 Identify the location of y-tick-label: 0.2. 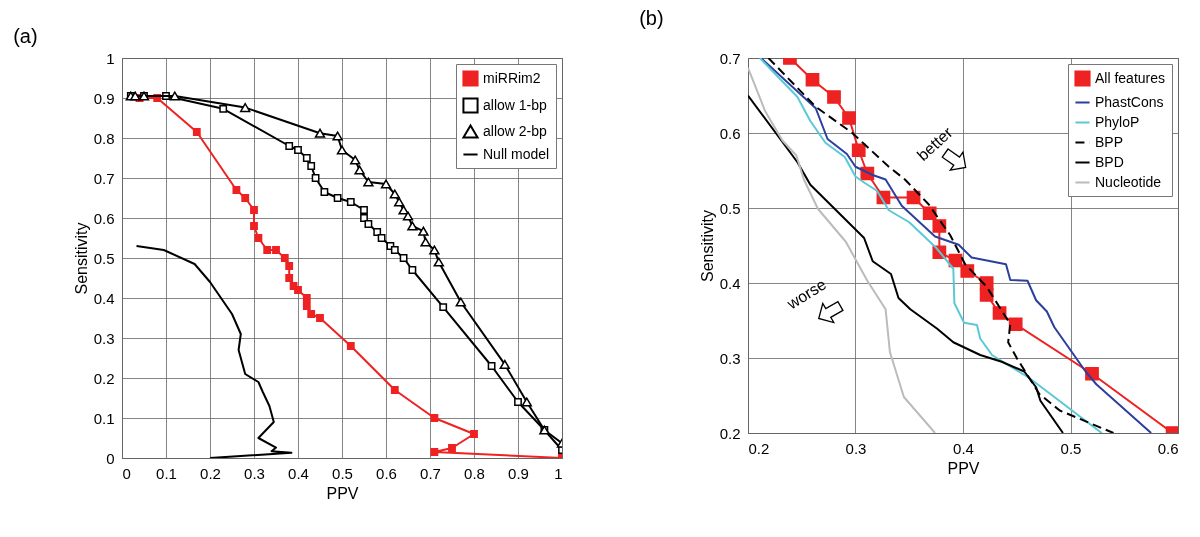
(104, 378).